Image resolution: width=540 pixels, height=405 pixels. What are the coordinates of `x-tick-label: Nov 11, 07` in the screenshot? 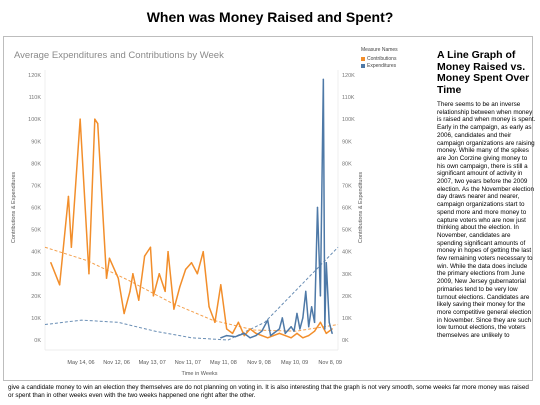 It's located at (188, 363).